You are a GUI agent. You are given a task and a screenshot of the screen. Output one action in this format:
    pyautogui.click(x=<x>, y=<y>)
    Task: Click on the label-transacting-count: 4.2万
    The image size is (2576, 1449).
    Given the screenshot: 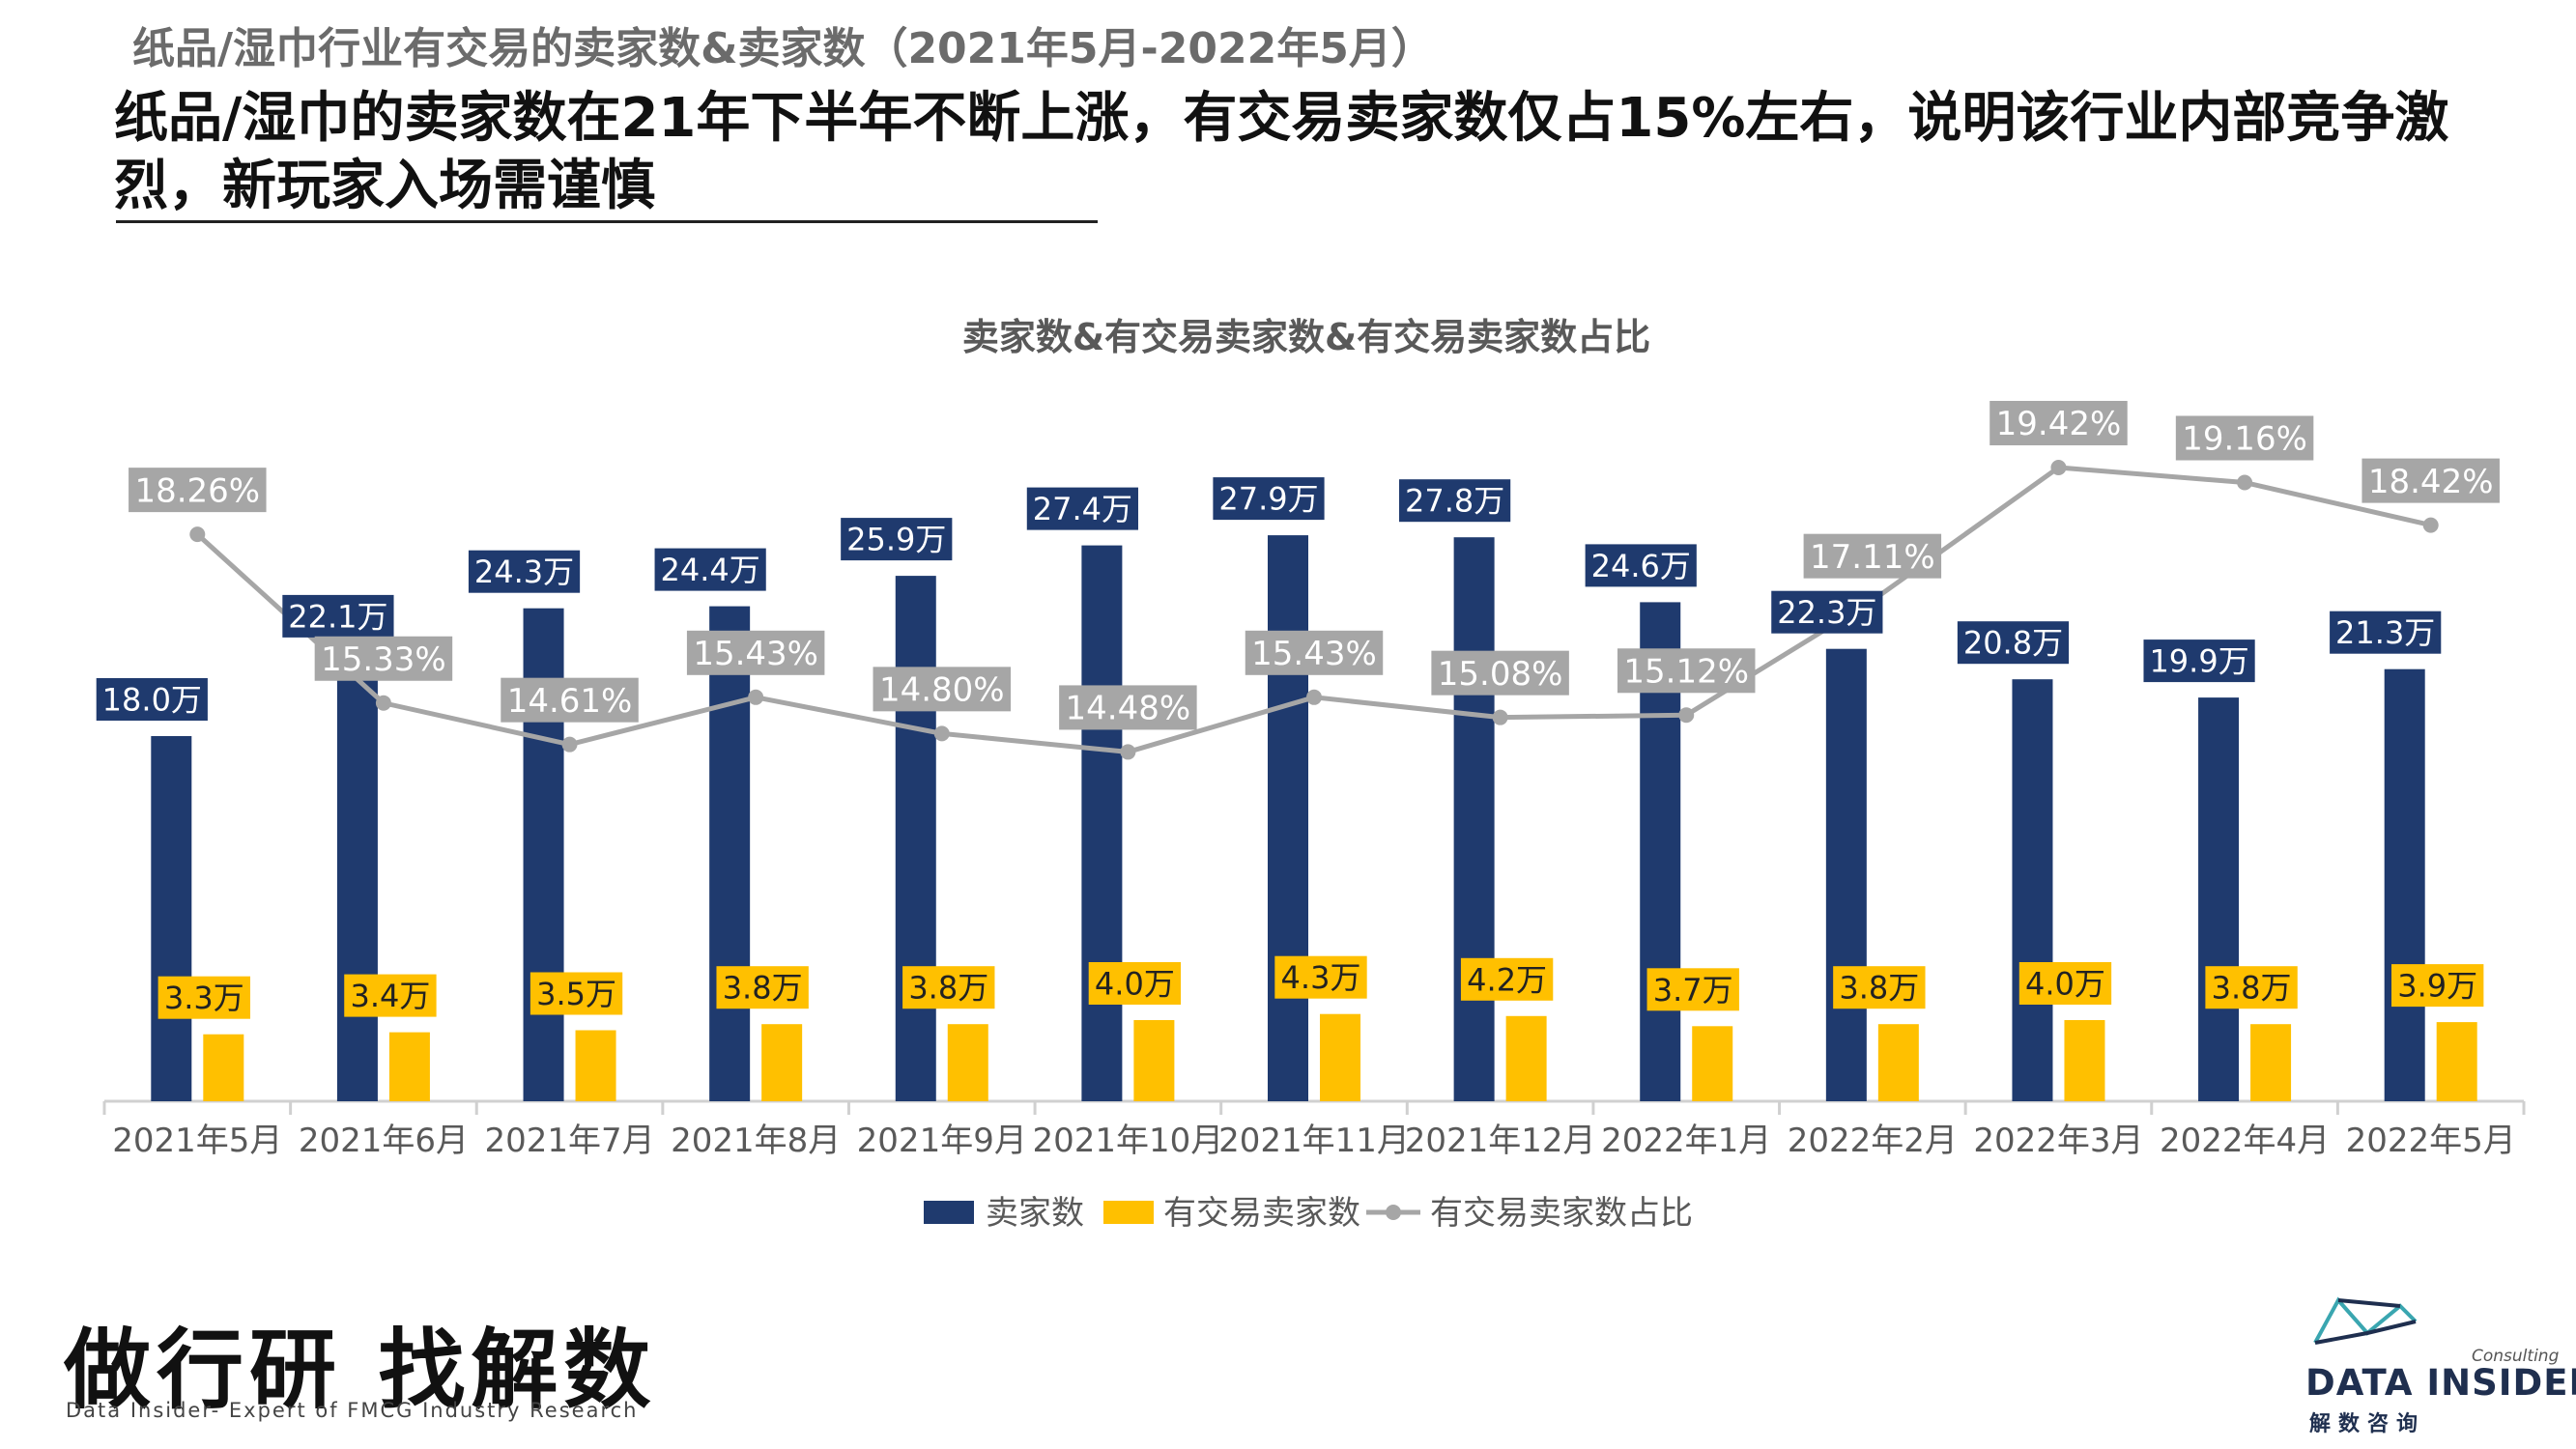 What is the action you would take?
    pyautogui.click(x=1507, y=979)
    